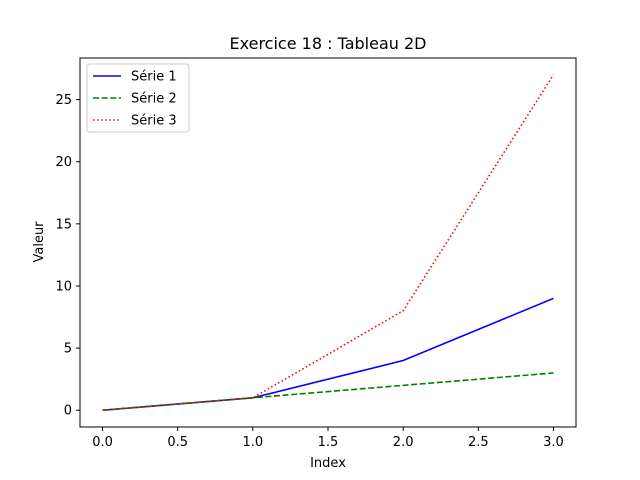 This screenshot has height=480, width=640. I want to click on x-axis-label: Index, so click(328, 463).